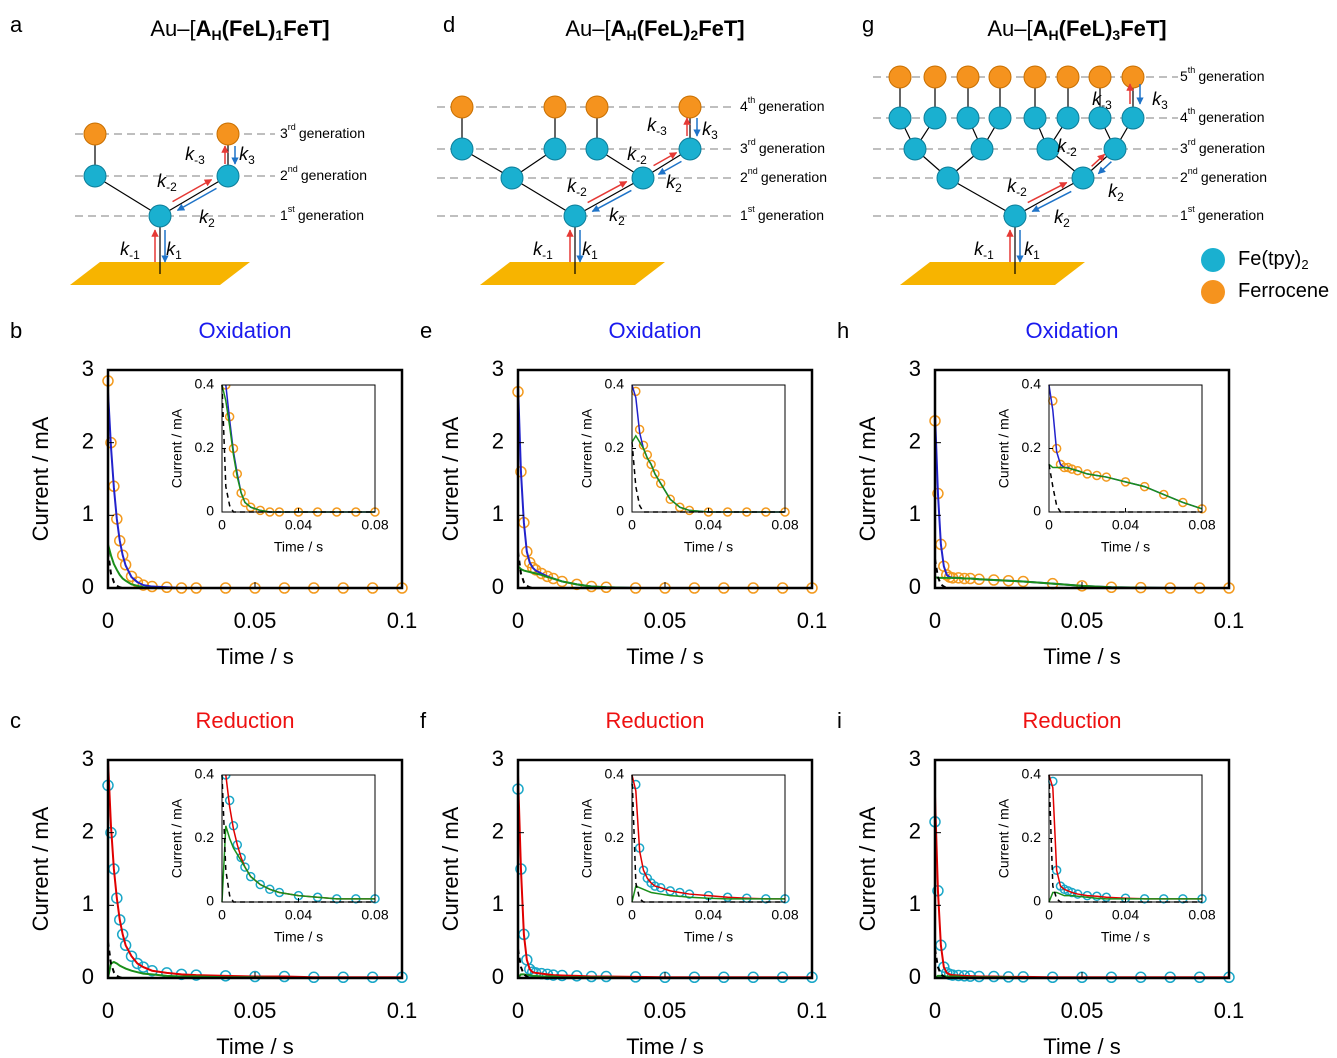  What do you see at coordinates (721, 28) in the screenshot?
I see `title-part: FeT]` at bounding box center [721, 28].